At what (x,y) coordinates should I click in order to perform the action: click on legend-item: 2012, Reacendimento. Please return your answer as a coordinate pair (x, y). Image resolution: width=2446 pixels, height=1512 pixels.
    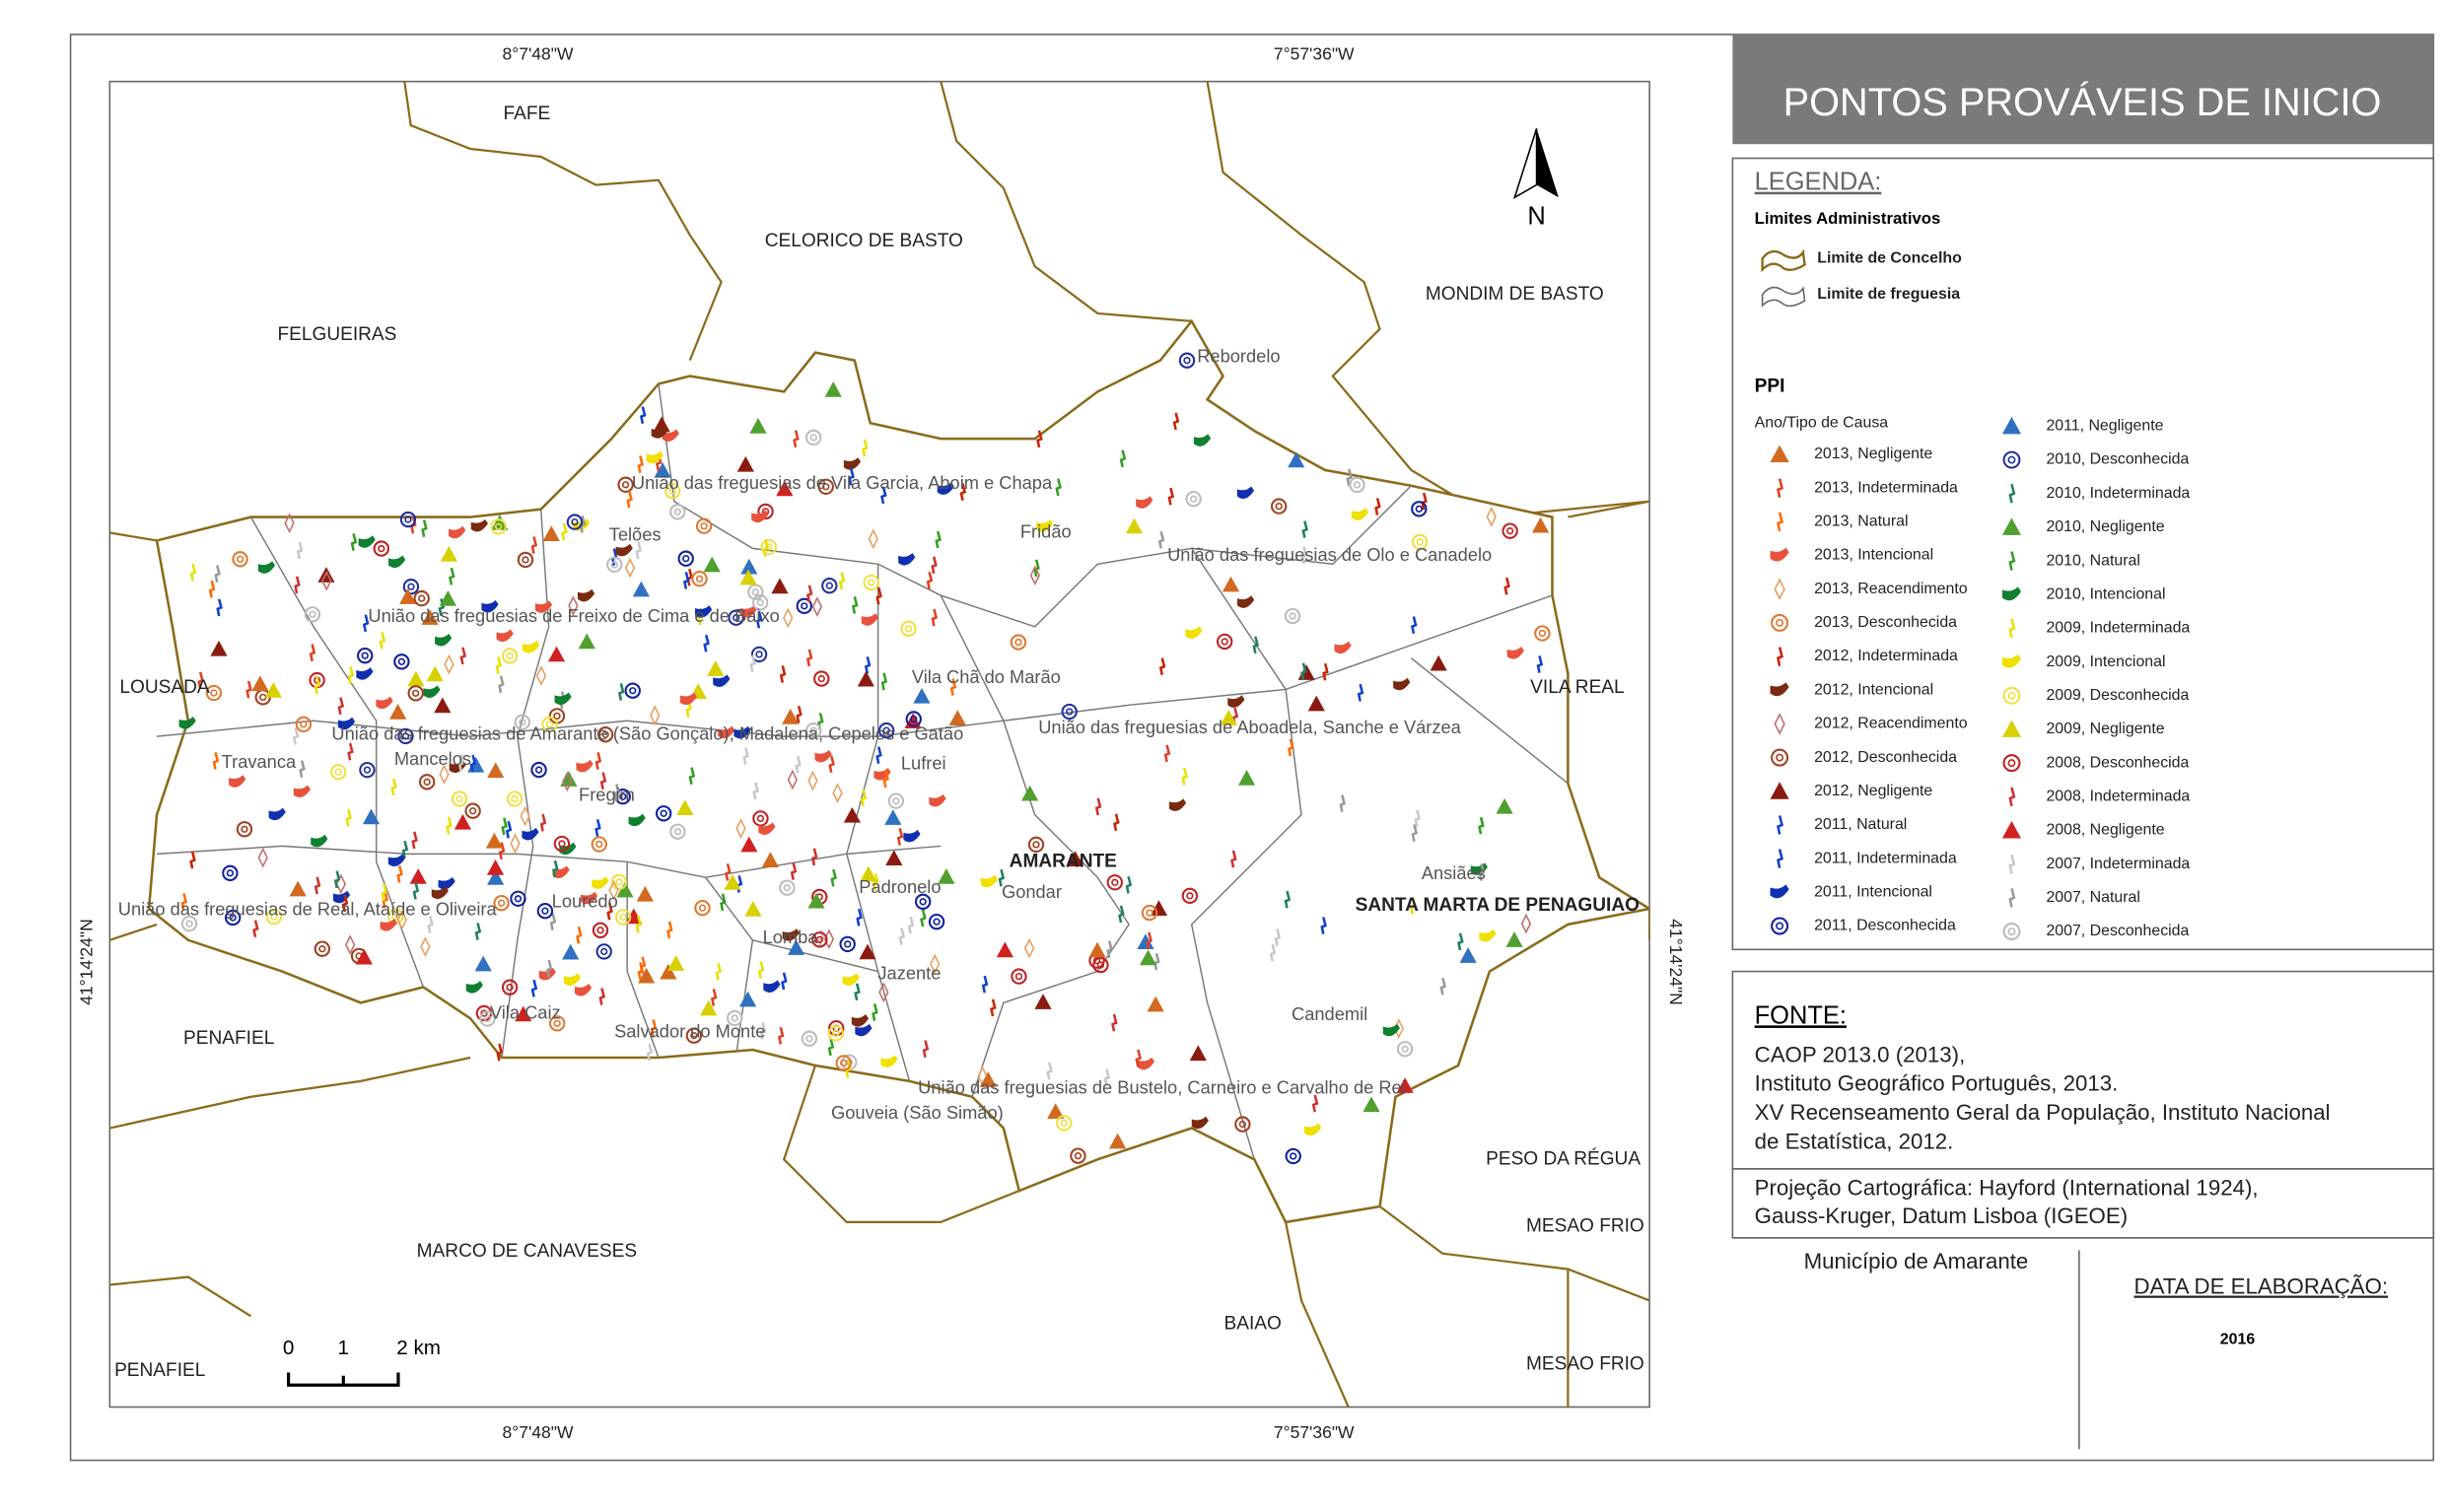
    Looking at the image, I should click on (1891, 724).